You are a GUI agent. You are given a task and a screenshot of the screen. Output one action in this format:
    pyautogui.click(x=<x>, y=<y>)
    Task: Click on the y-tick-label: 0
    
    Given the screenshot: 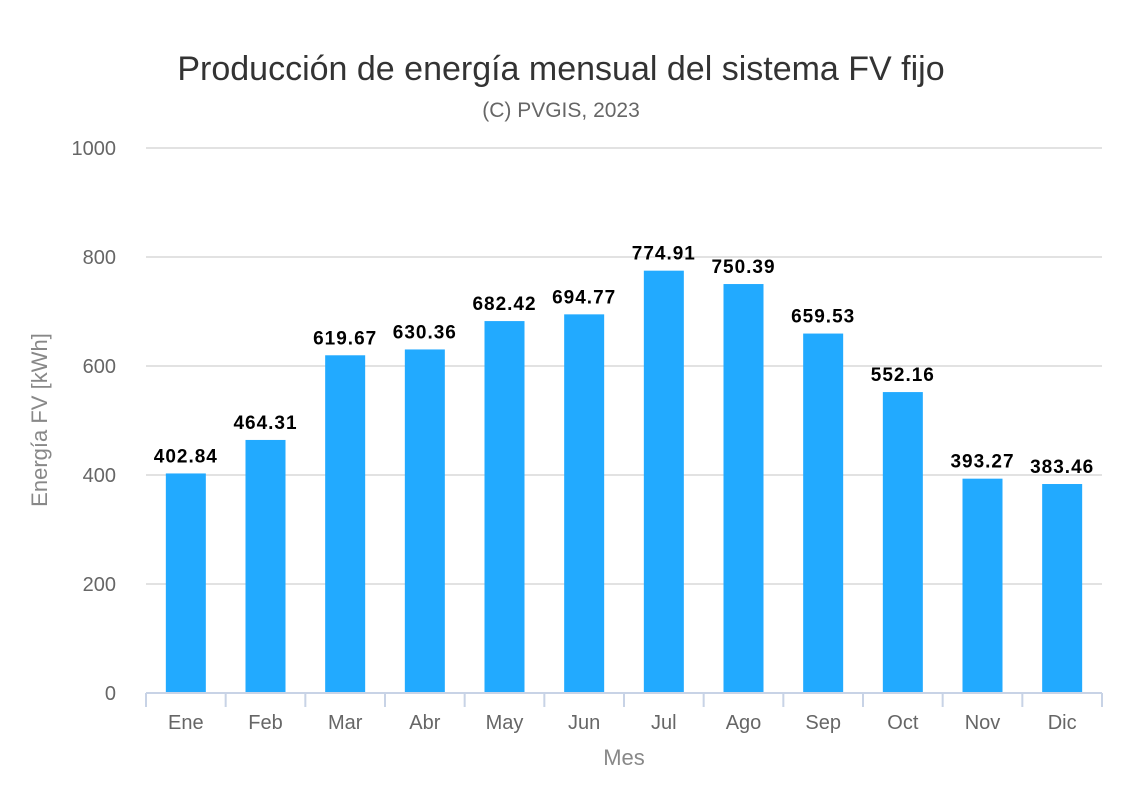 What is the action you would take?
    pyautogui.click(x=110, y=694)
    